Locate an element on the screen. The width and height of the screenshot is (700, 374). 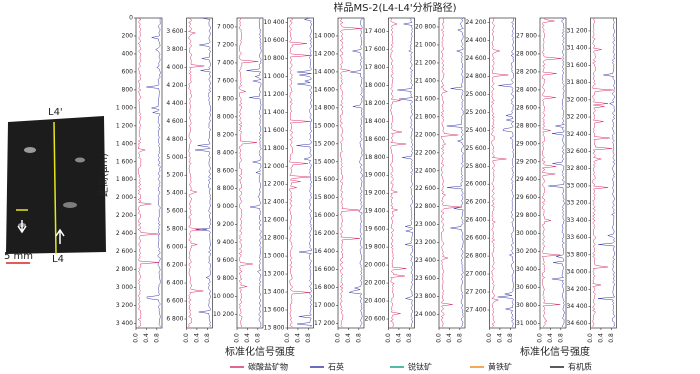
y-tick-label: 17 800 is located at coordinates (375, 67).